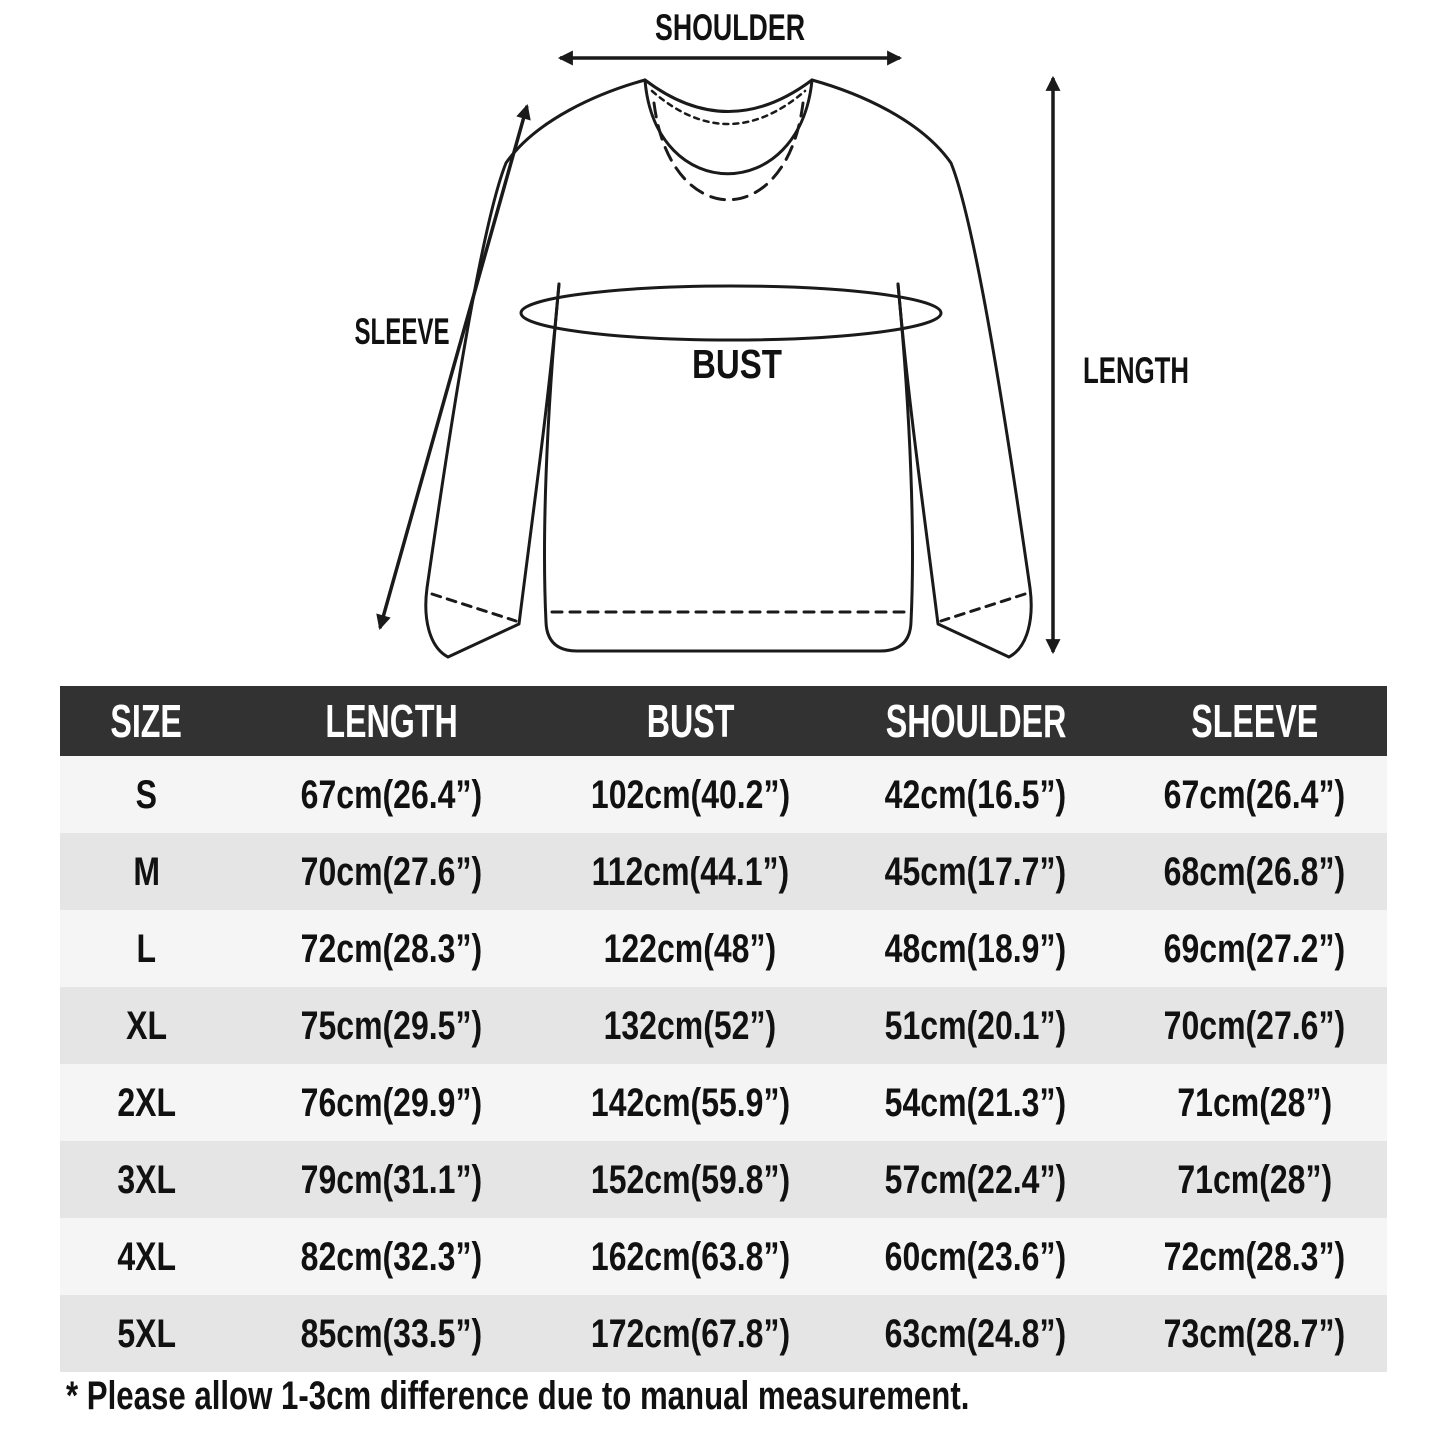 The height and width of the screenshot is (1445, 1445). Describe the element at coordinates (975, 1179) in the screenshot. I see `cell-shoulder: 57cm(22.4”)` at that location.